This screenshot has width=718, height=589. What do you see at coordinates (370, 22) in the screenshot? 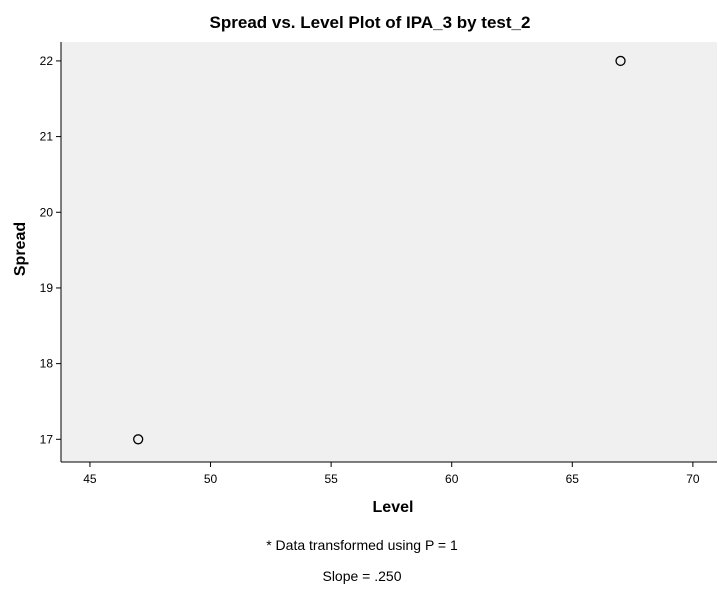
I see `chart-title: Spread vs. Level Plot of IPA_3 by test_2` at bounding box center [370, 22].